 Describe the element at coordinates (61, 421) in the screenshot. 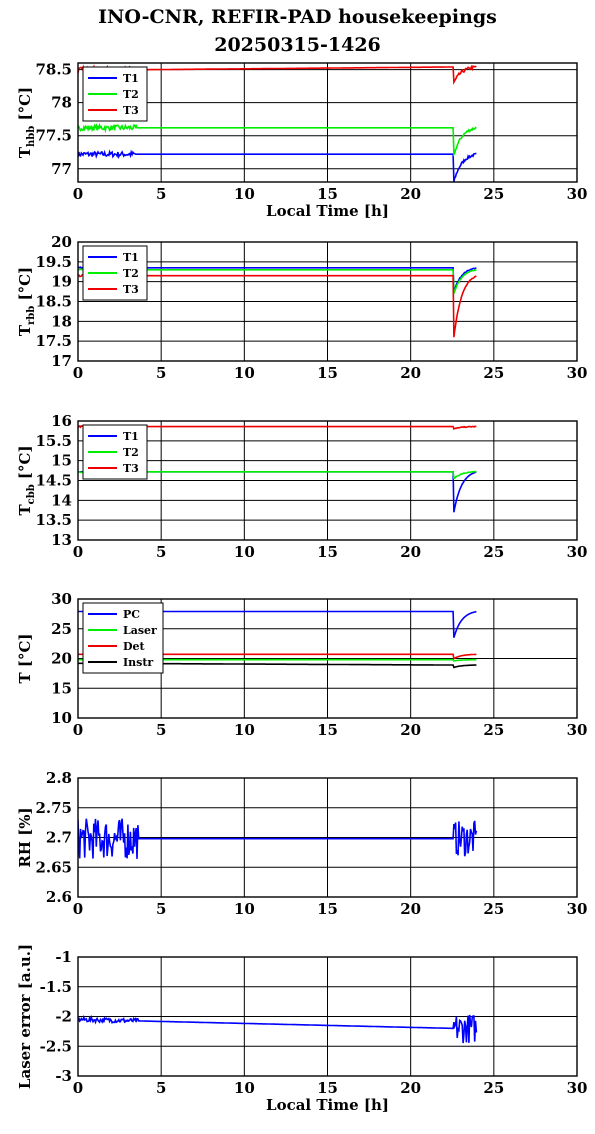

I see `y-tick-label: 16` at that location.